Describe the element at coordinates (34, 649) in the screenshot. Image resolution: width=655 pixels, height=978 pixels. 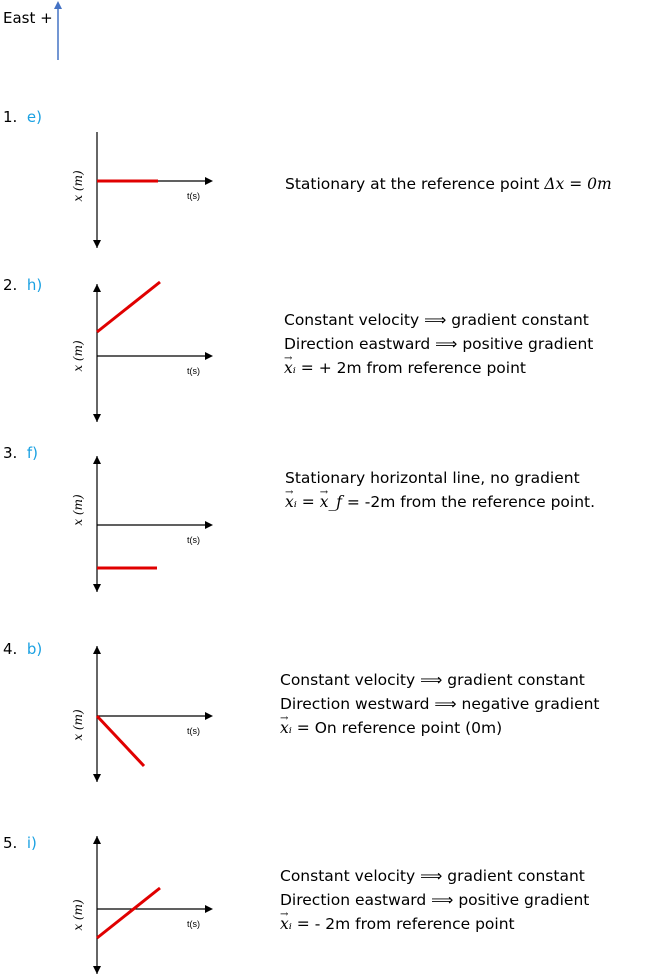
I see `answer-letter: b)` at that location.